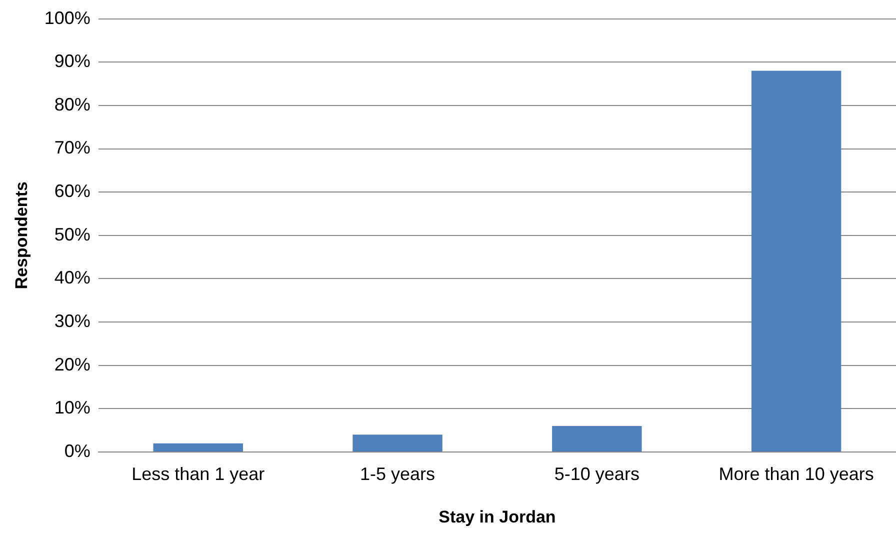  I want to click on y-axis-title: Respondents, so click(21, 236).